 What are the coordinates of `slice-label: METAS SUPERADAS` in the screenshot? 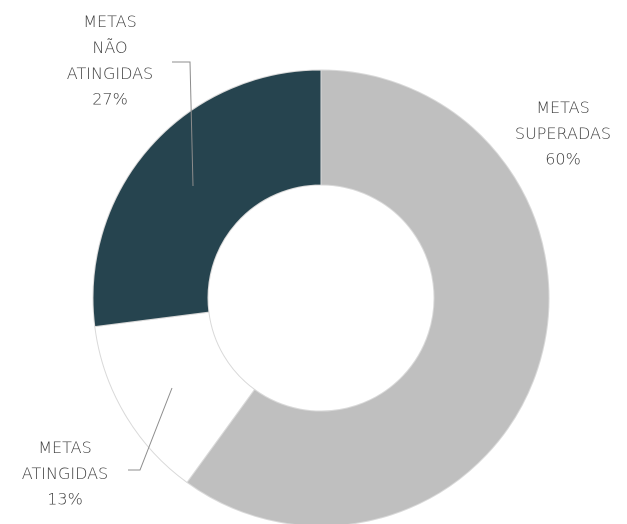 It's located at (563, 120).